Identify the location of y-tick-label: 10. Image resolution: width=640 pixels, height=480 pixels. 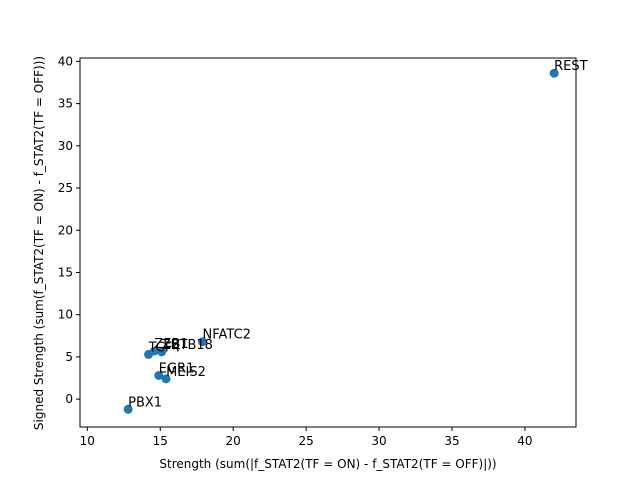
(65, 315).